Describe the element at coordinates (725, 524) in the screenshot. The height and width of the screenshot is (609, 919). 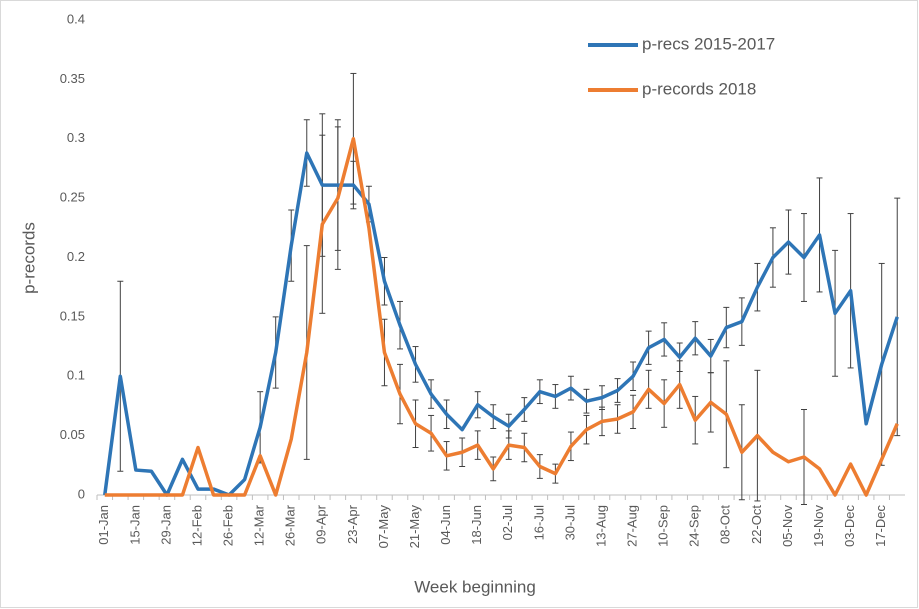
I see `x-tick-label: 08-Oct` at that location.